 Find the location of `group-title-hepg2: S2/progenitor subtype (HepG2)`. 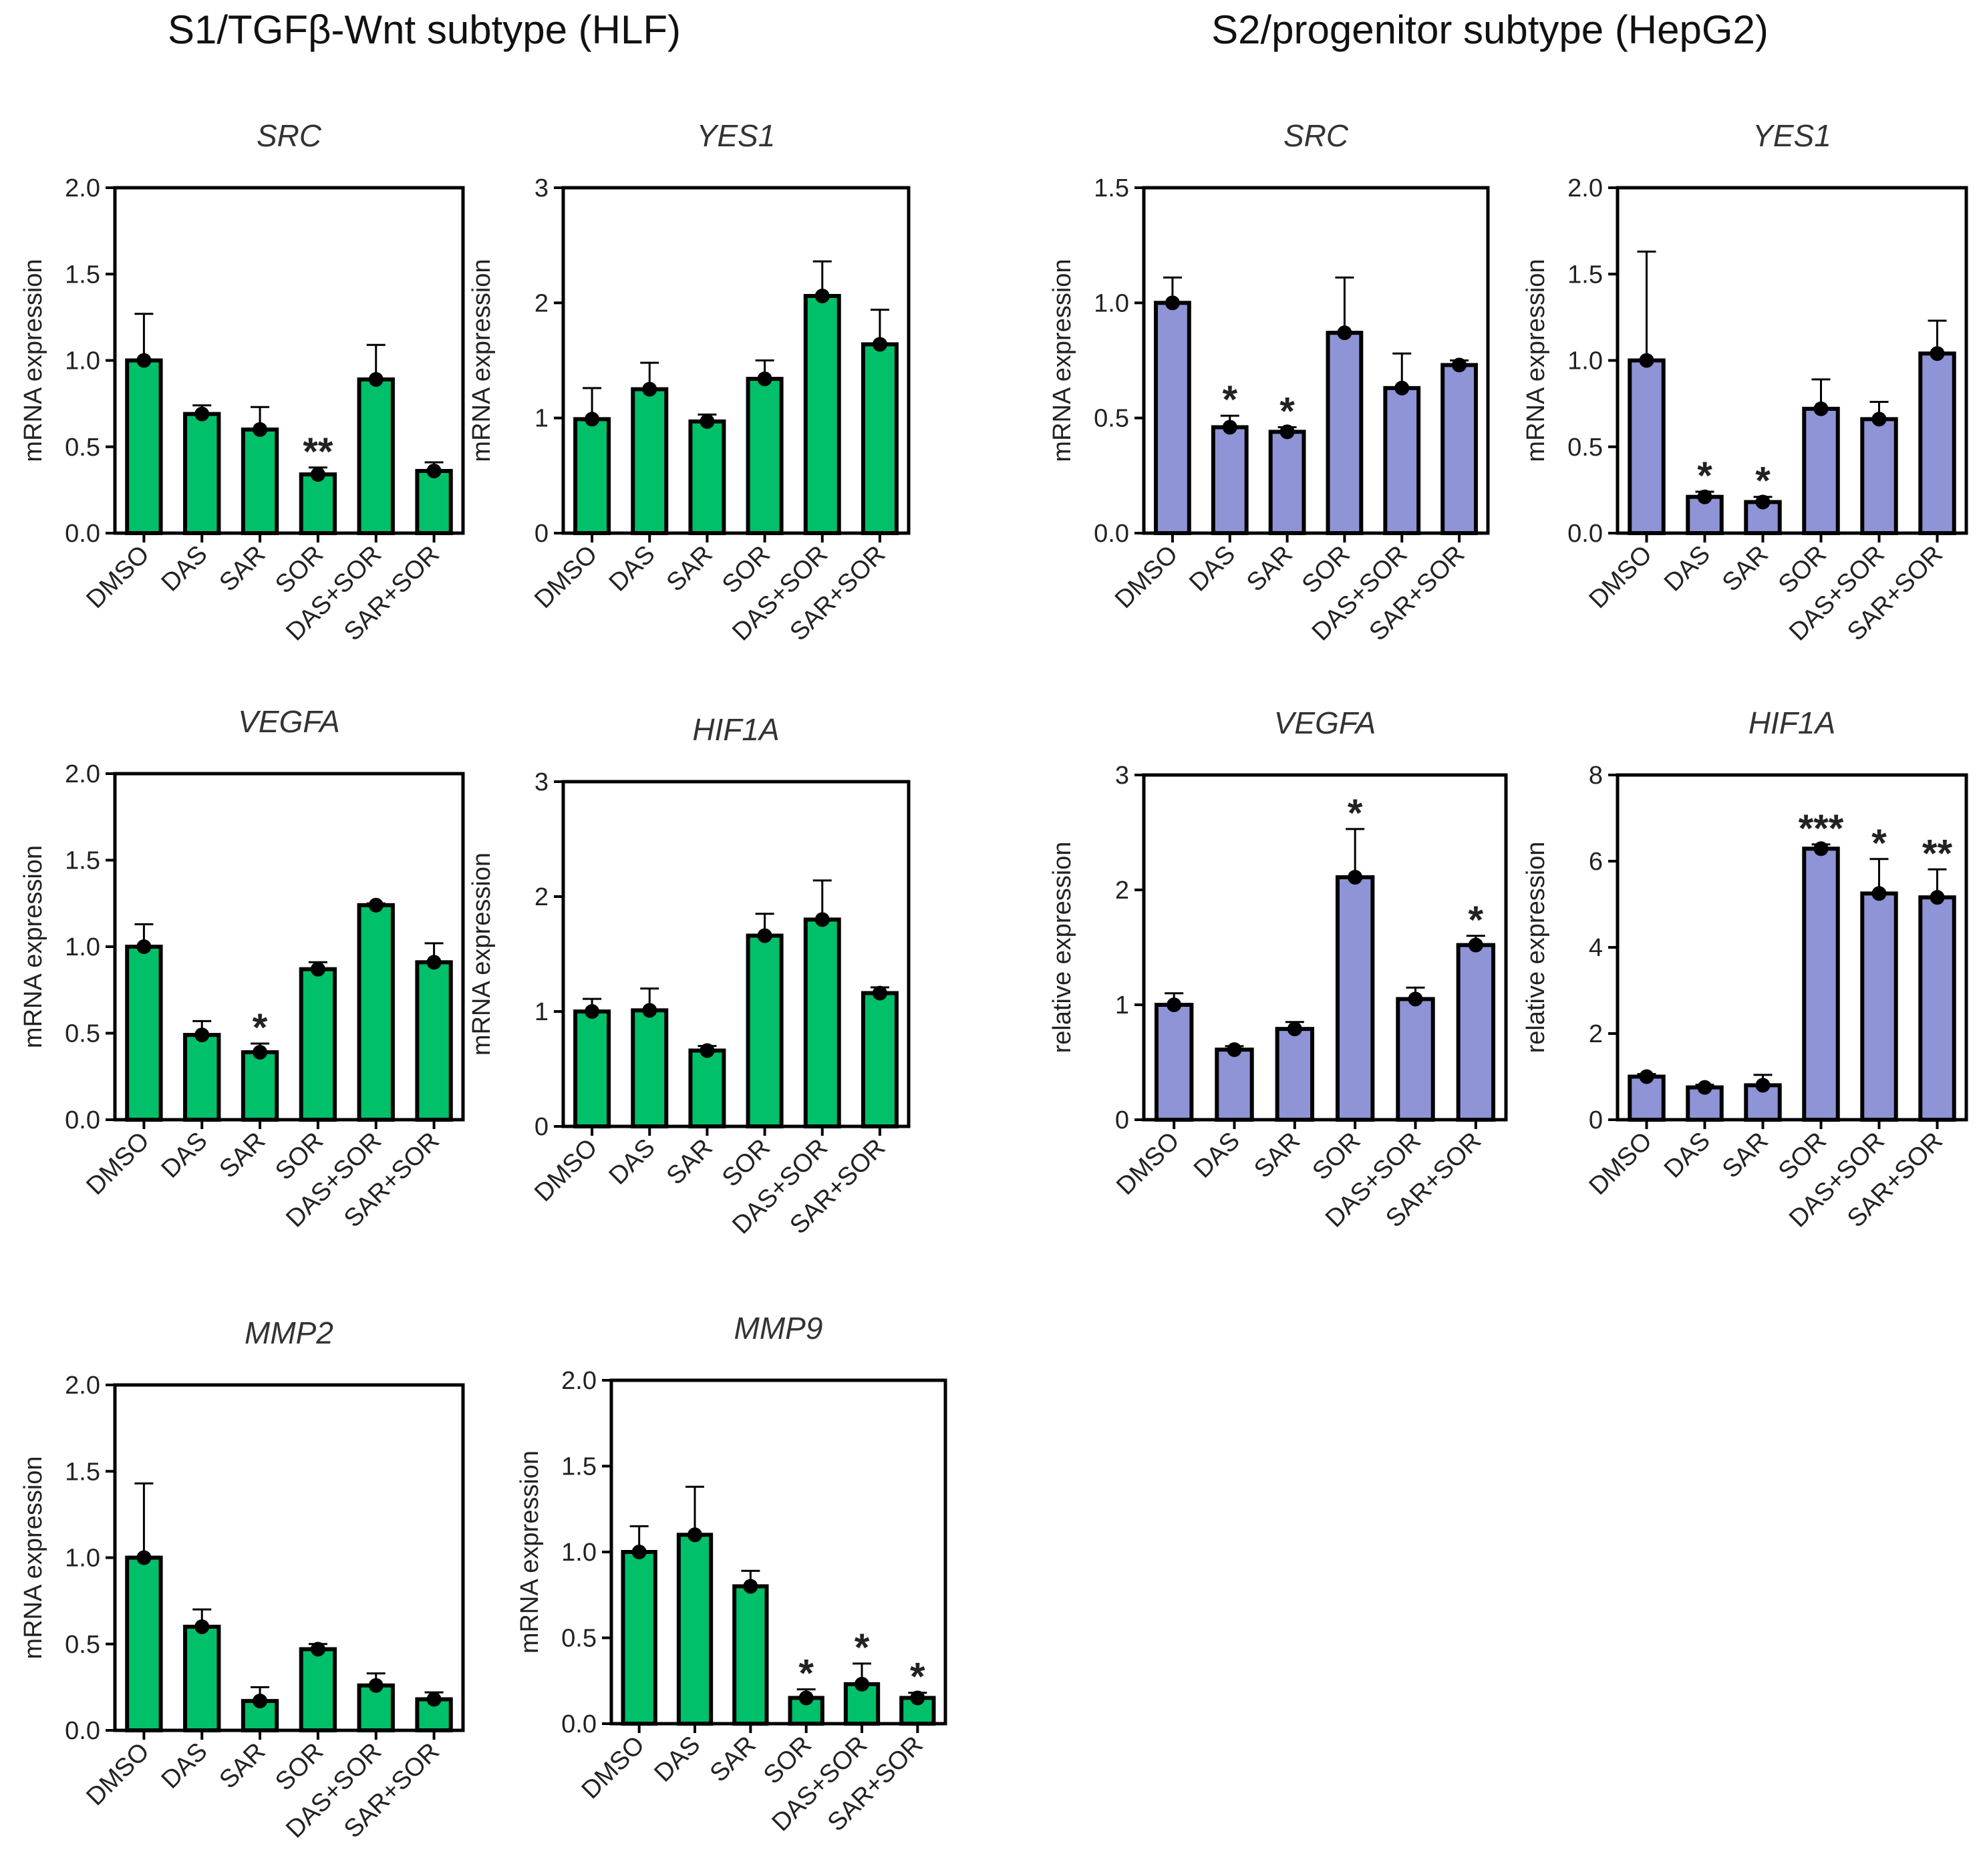

group-title-hepg2: S2/progenitor subtype (HepG2) is located at coordinates (1490, 29).